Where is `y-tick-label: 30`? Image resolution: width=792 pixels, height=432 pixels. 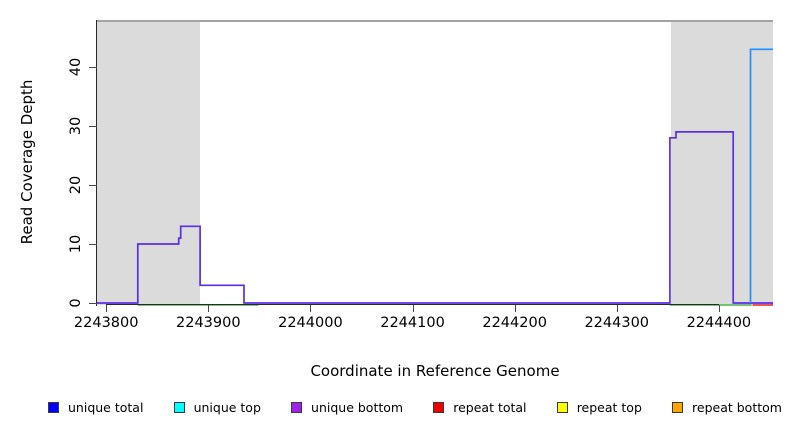 y-tick-label: 30 is located at coordinates (76, 126).